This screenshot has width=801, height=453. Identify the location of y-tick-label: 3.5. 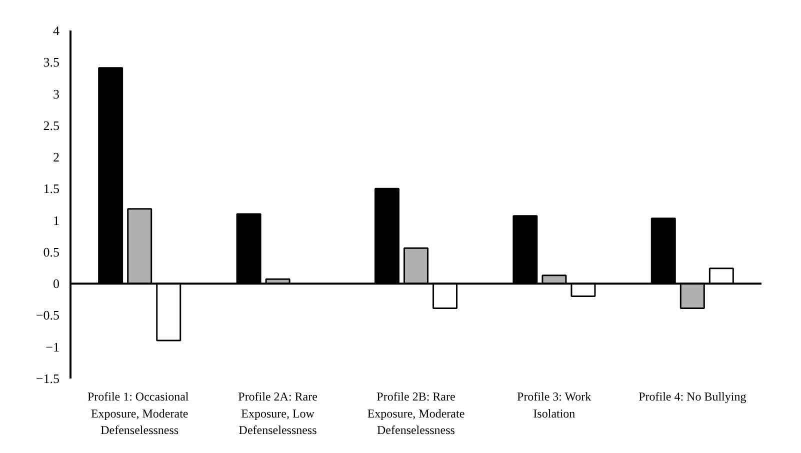
(51, 62).